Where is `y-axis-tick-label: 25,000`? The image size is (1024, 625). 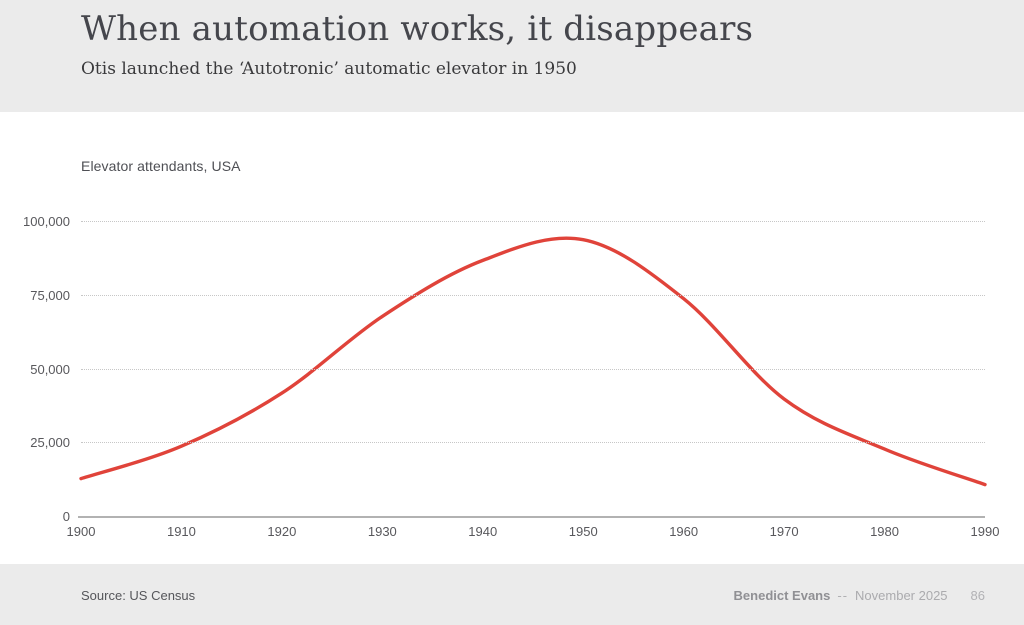
y-axis-tick-label: 25,000 is located at coordinates (50, 443).